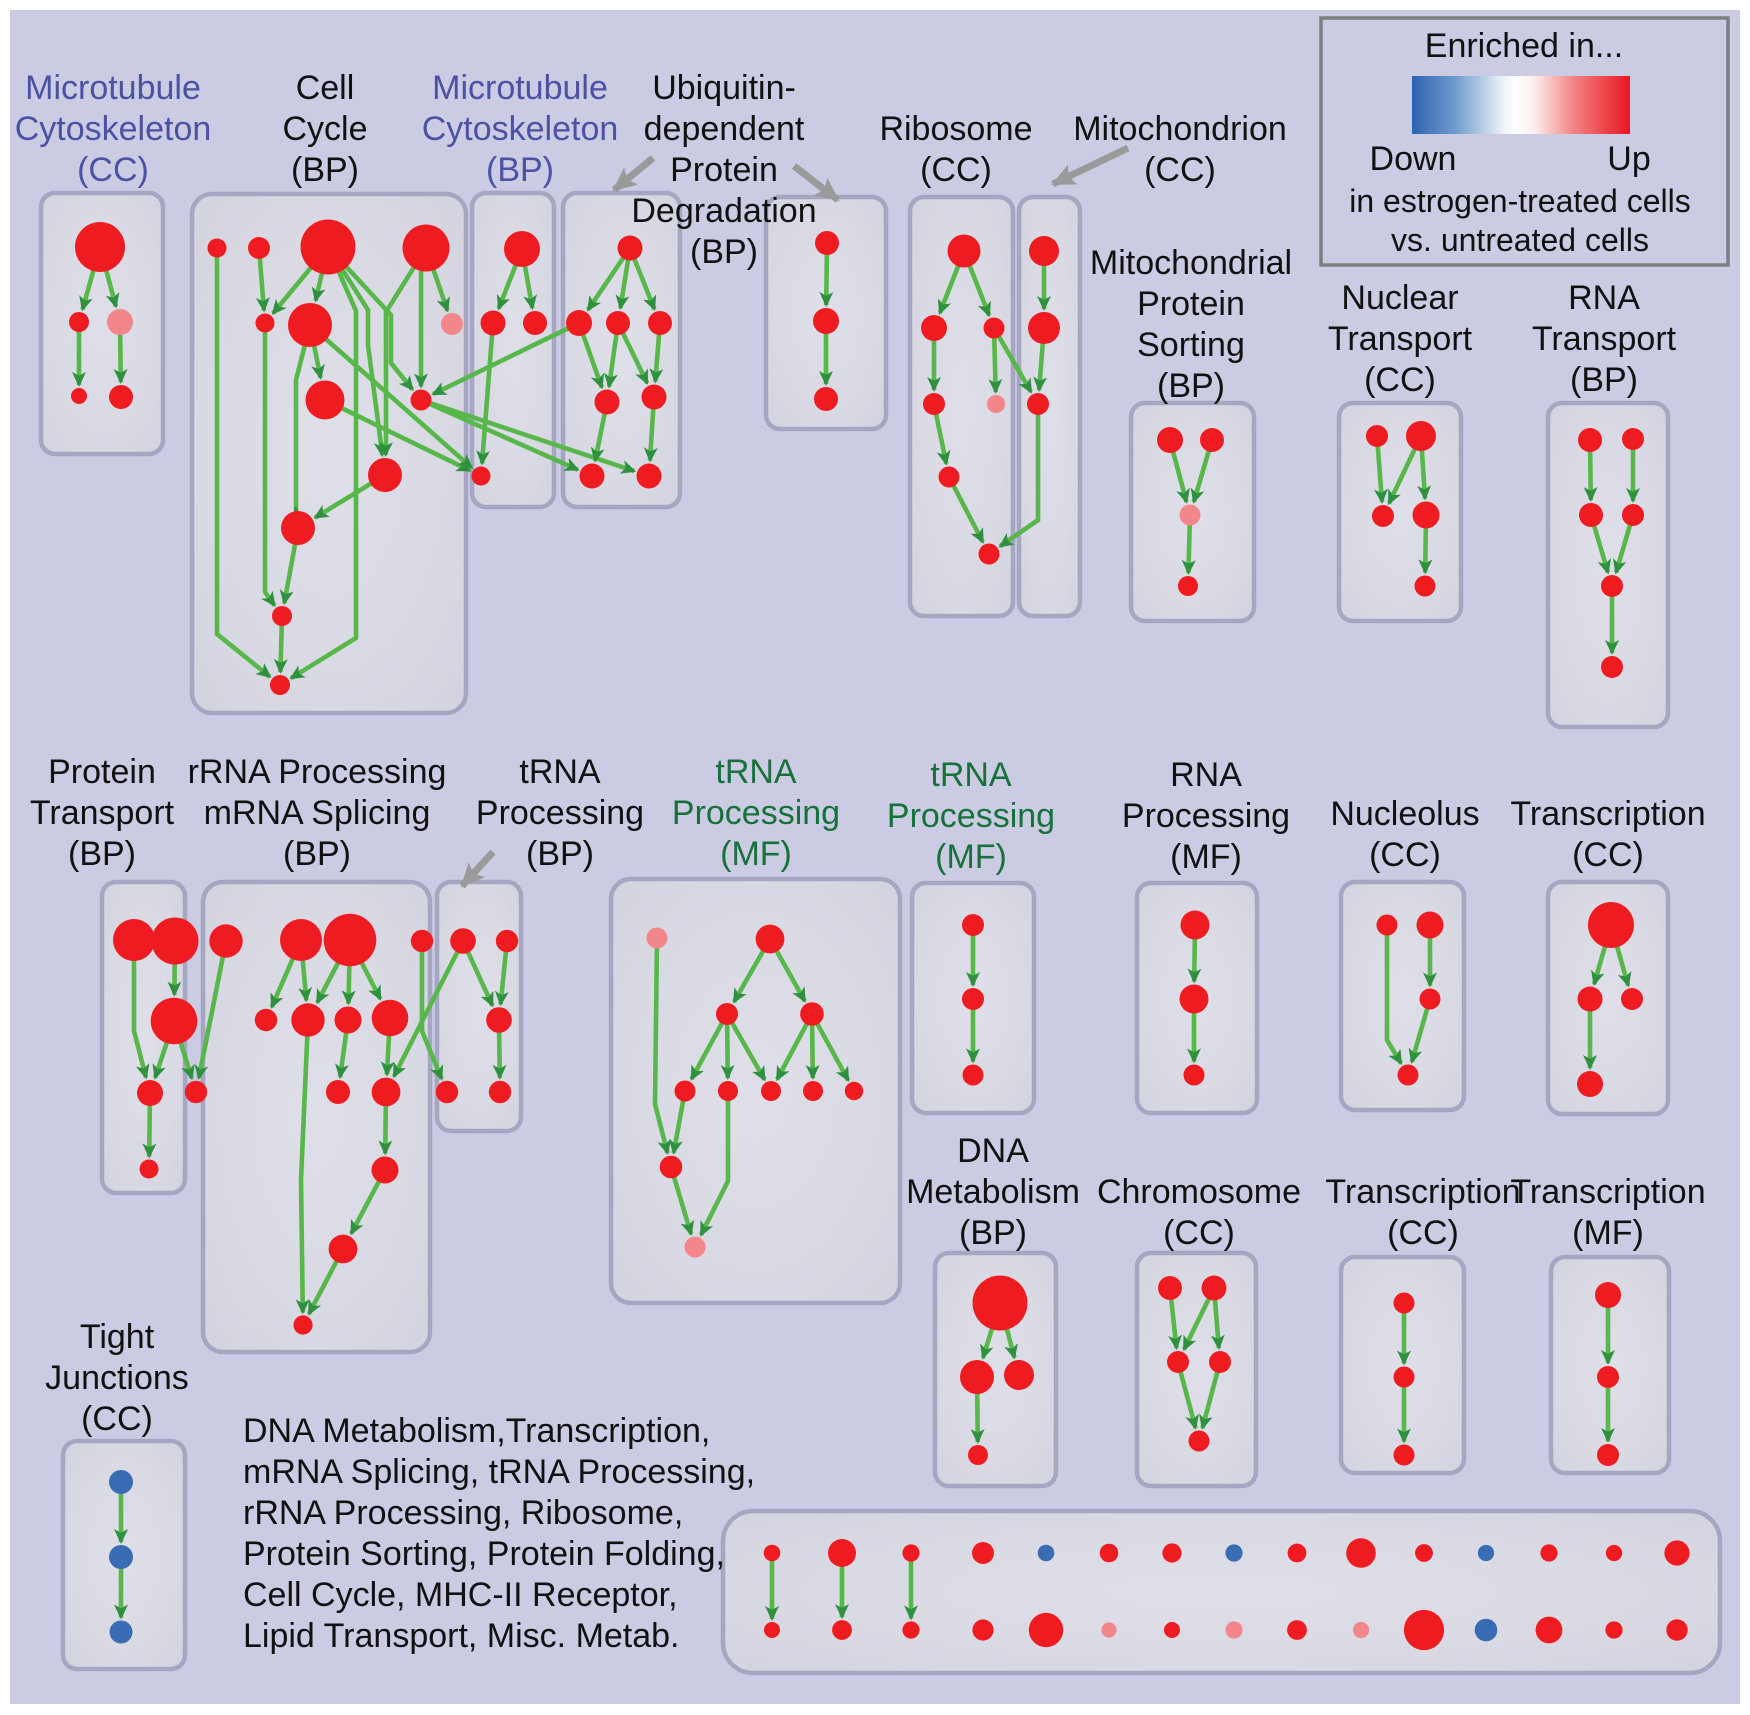  What do you see at coordinates (1520, 240) in the screenshot?
I see `svg-text: vs. untreated cells` at bounding box center [1520, 240].